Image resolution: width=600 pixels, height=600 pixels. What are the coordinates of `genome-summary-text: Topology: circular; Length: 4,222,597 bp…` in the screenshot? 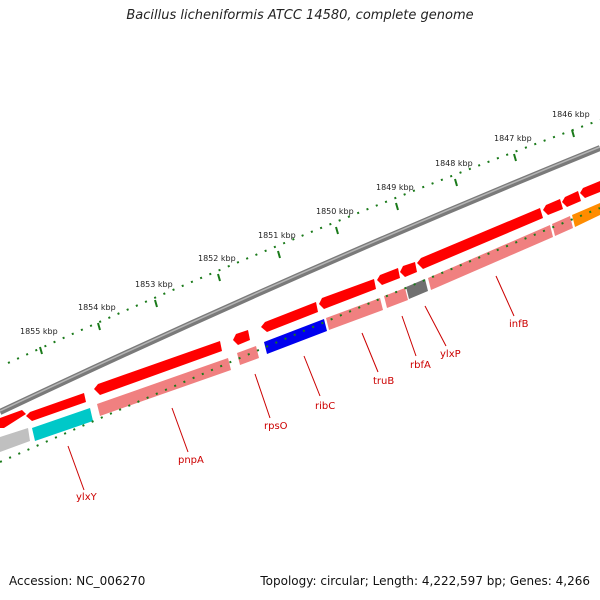 It's located at (425, 581).